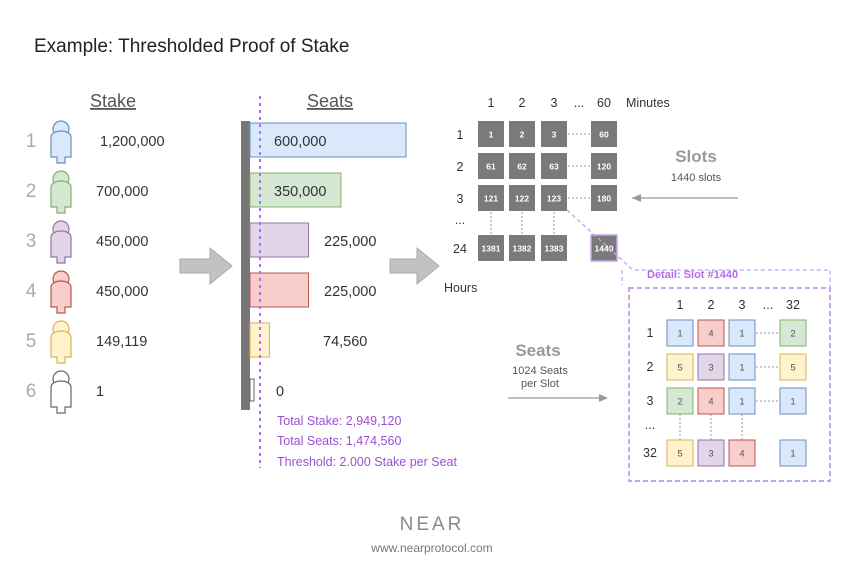 Image resolution: width=843 pixels, height=570 pixels. I want to click on near-logo: NEAR, so click(432, 524).